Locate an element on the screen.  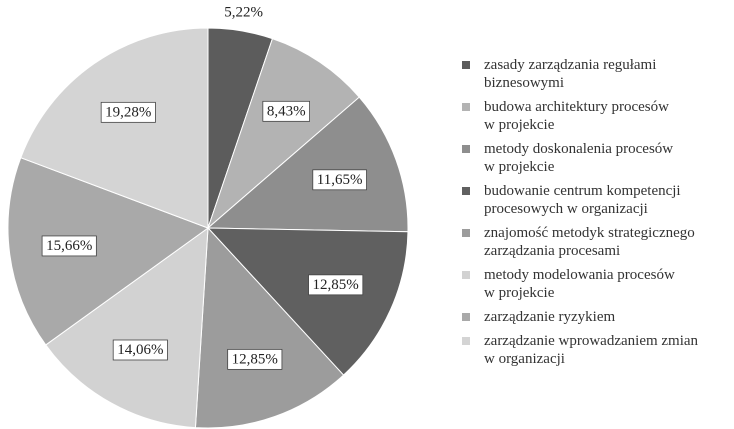
legend-item: zasady zarządzania regułami biznesowymi is located at coordinates (598, 74).